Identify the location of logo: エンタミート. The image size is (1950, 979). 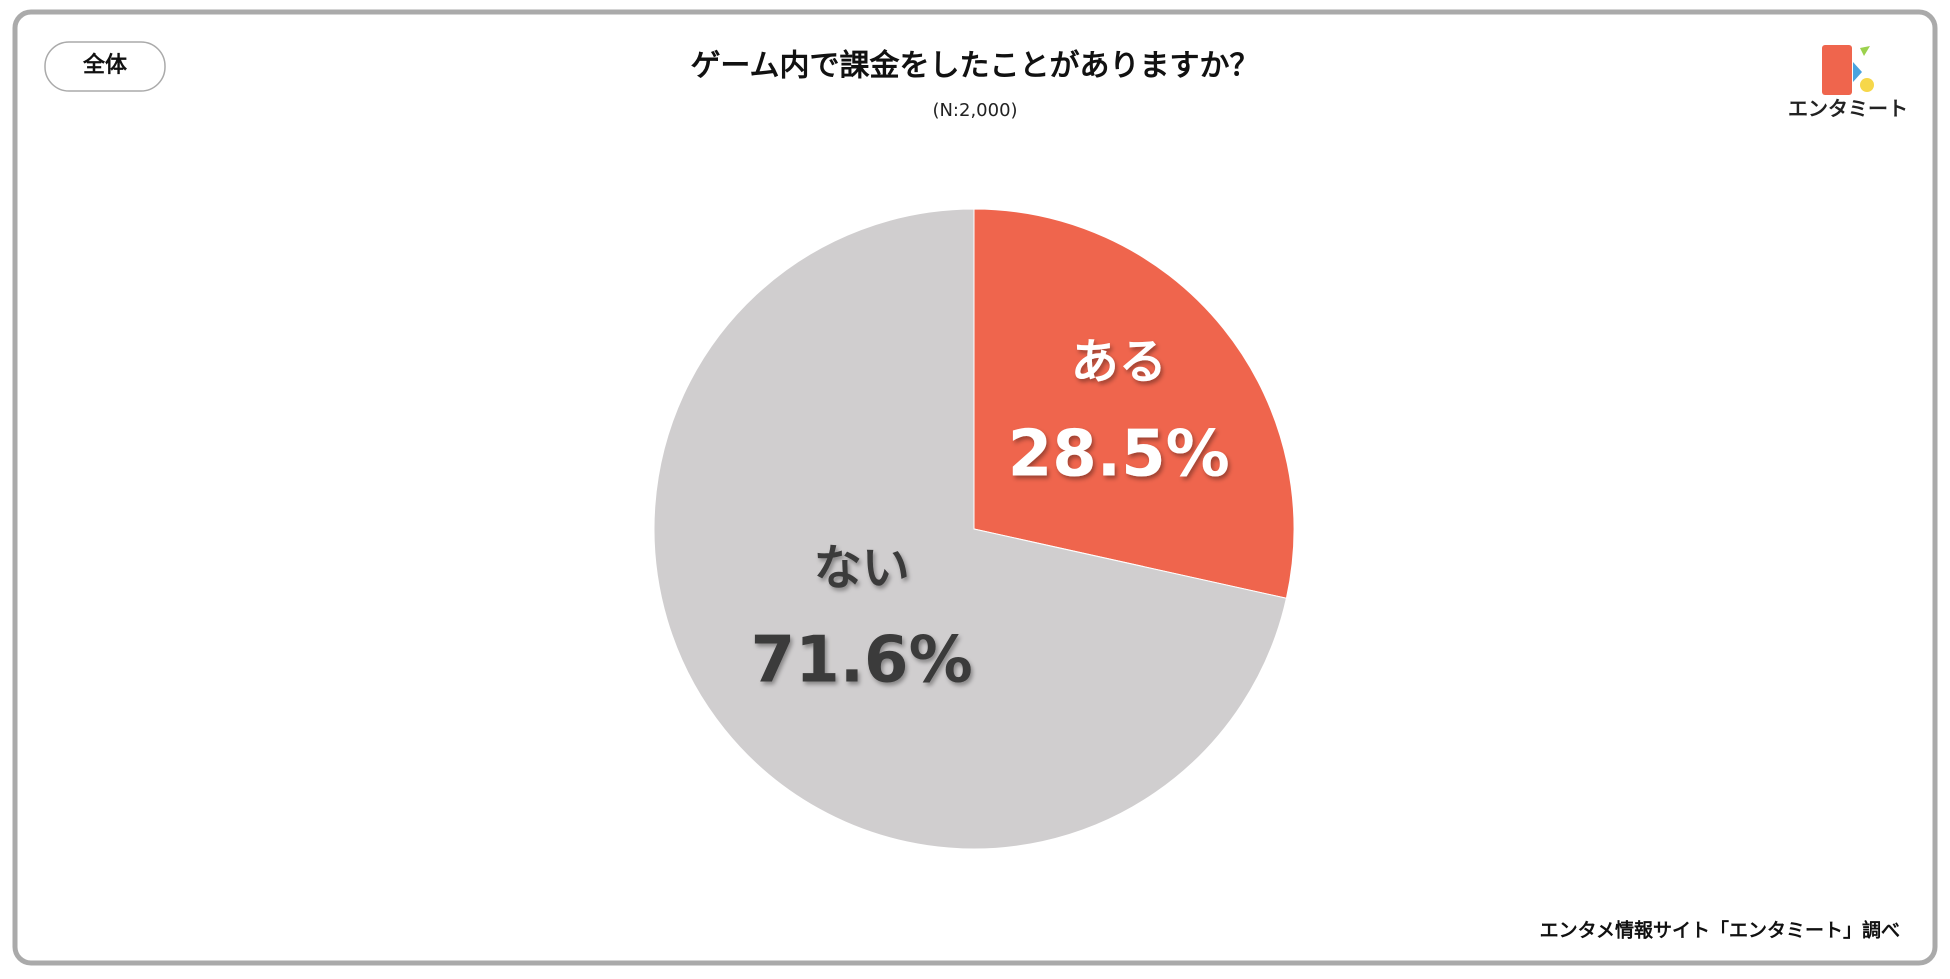
(1848, 83).